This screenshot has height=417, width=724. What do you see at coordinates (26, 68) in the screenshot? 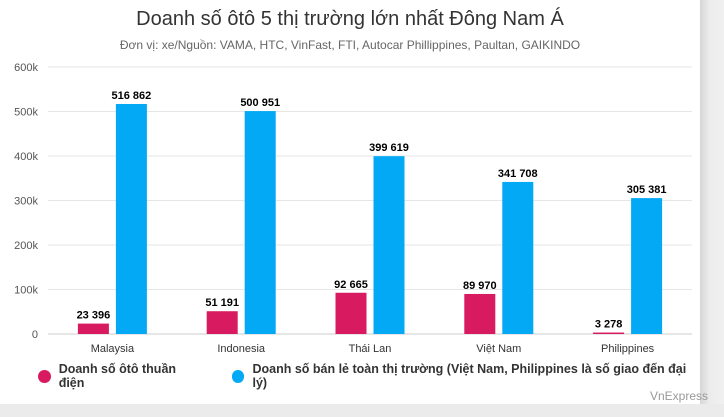
I see `y-tick-label: 600k` at bounding box center [26, 68].